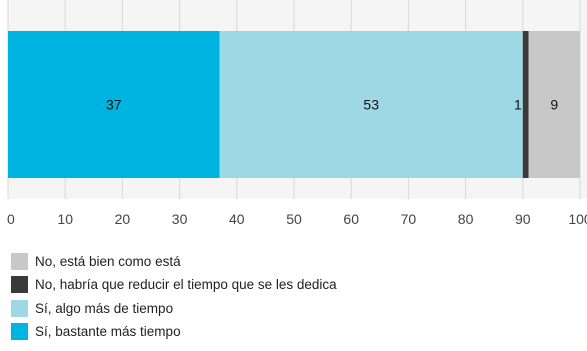 The image size is (587, 351). I want to click on legend-swatch-si-bastante, so click(19, 331).